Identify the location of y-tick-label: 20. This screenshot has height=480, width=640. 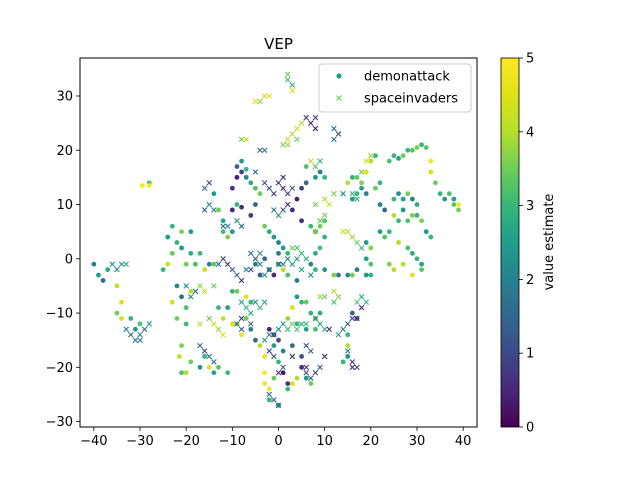
(64, 151).